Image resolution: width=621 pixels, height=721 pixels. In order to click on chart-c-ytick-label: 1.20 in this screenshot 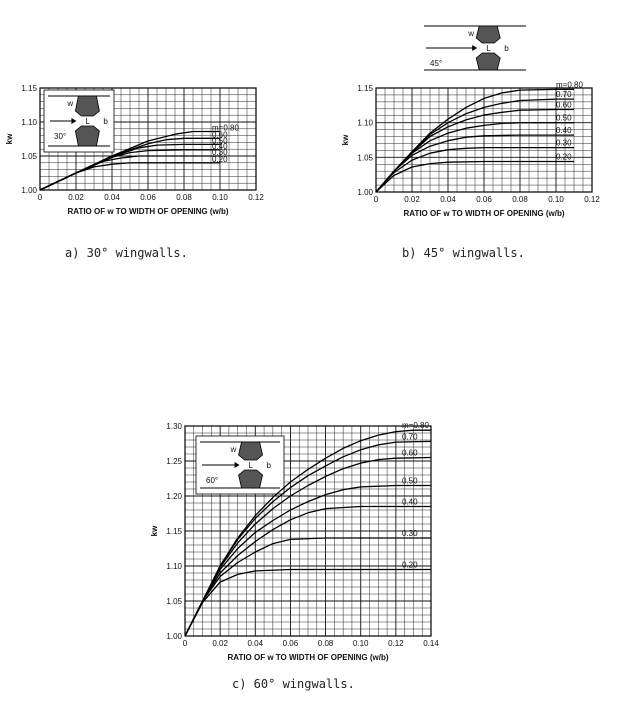, I will do `click(174, 496)`.